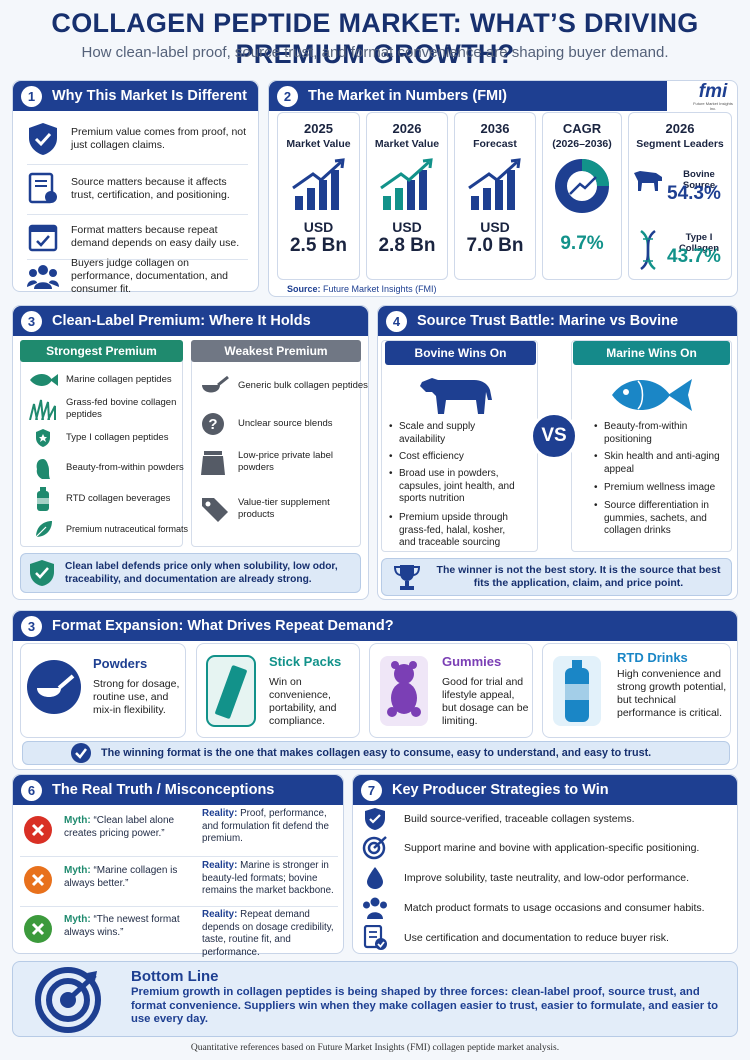 Image resolution: width=750 pixels, height=1060 pixels. I want to click on section-header: 1 Why This Market Is Different, so click(135, 96).